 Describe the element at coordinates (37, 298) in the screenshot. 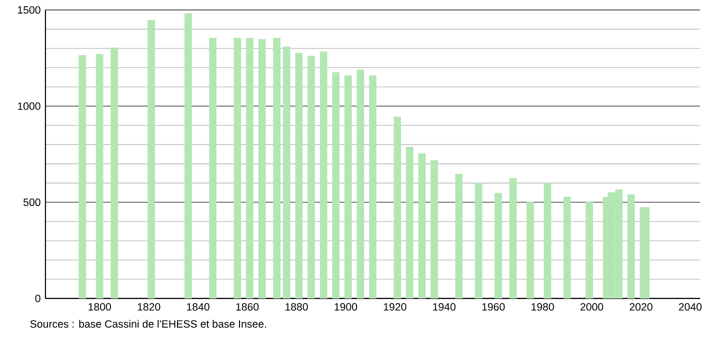

I see `y-tick-label: 0` at that location.